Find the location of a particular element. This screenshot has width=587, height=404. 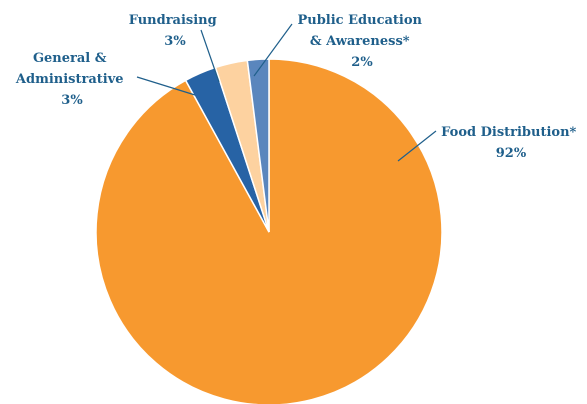

public-education-label: Public Education & Awareness* 2% is located at coordinates (361, 41).